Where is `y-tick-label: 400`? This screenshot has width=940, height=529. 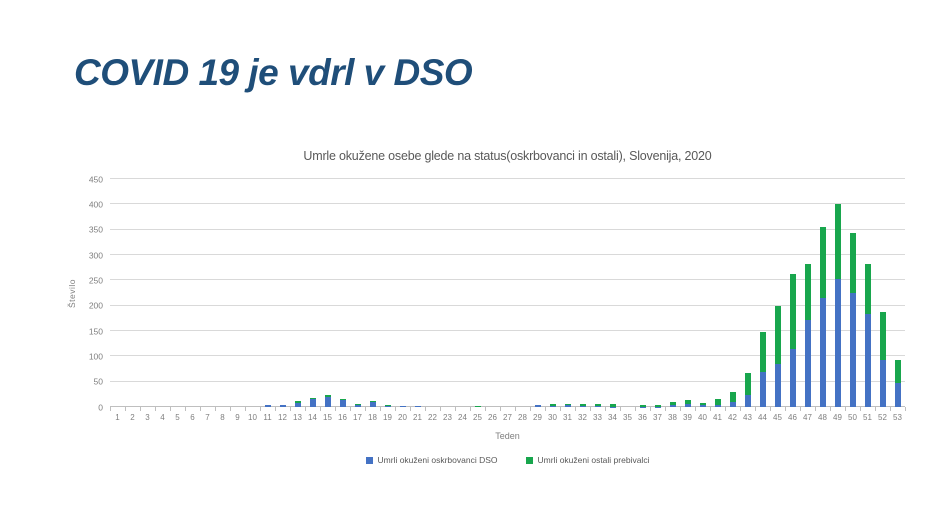
y-tick-label: 400 is located at coordinates (95, 204).